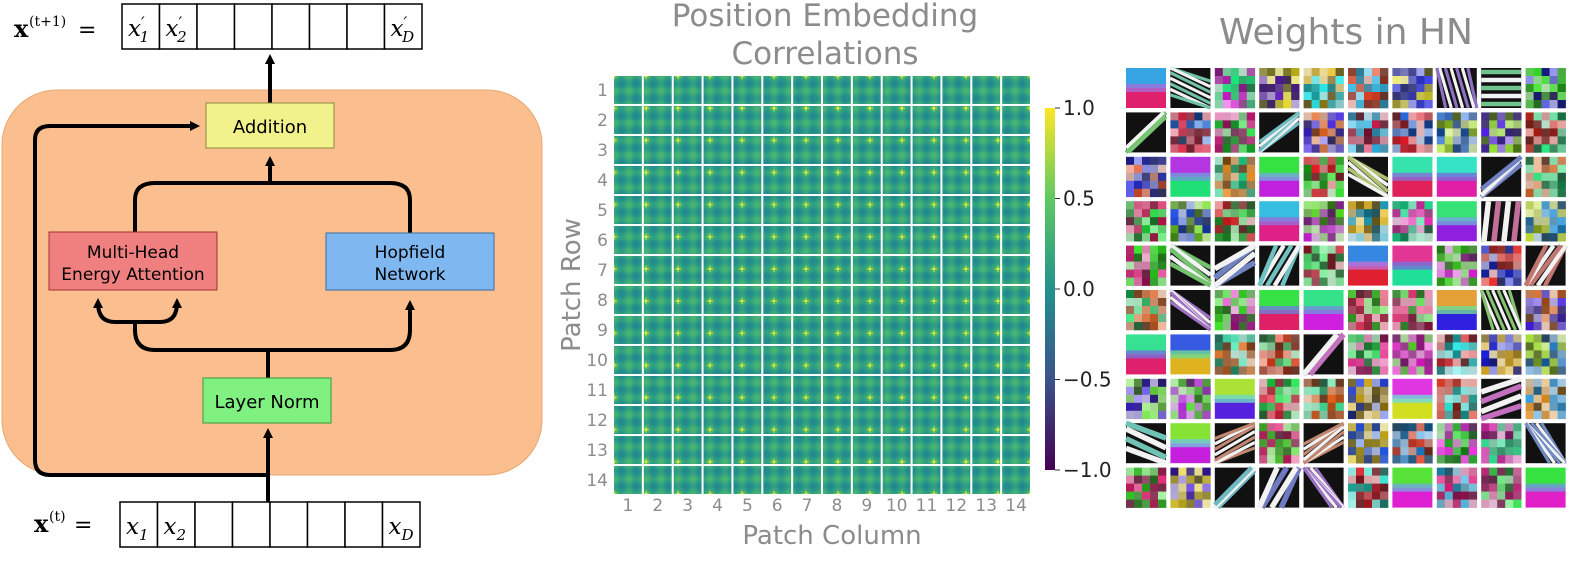 This screenshot has height=561, width=1584. Describe the element at coordinates (291, 26) in the screenshot. I see `output-vector-cell` at that location.